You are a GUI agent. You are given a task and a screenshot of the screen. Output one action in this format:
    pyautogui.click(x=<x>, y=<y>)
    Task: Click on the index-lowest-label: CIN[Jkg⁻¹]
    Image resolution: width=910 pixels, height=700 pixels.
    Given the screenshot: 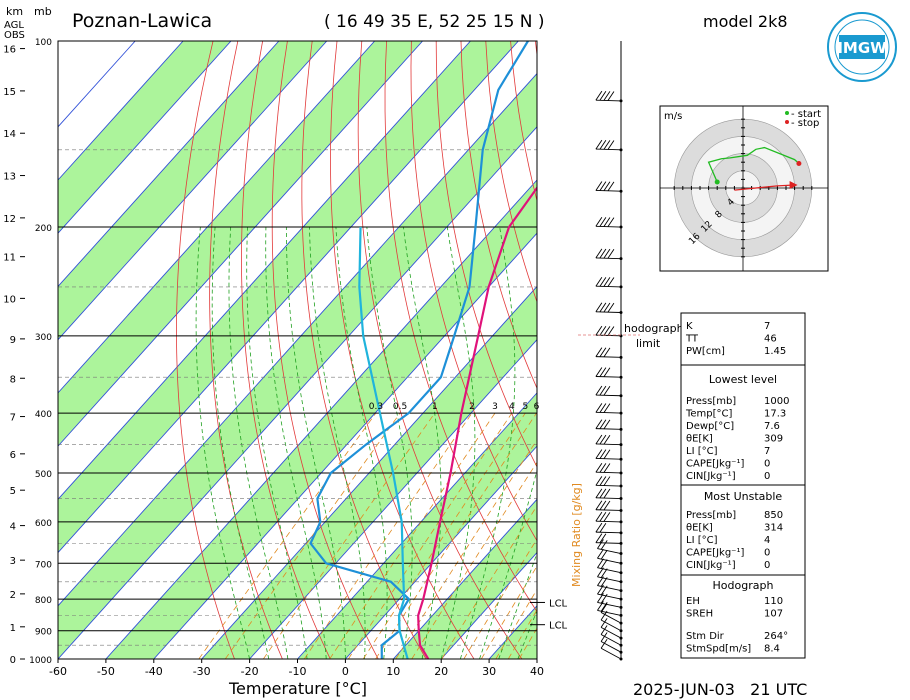 What is the action you would take?
    pyautogui.click(x=711, y=476)
    